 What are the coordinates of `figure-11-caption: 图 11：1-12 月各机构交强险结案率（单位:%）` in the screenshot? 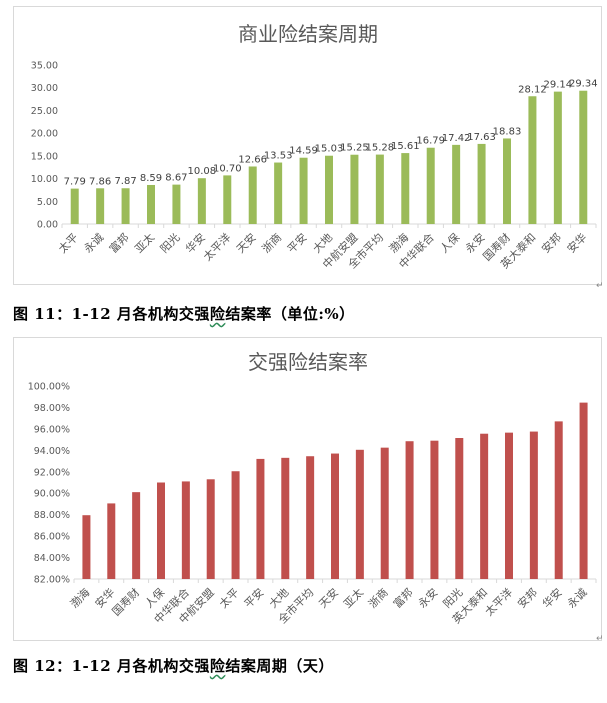 It's located at (184, 313).